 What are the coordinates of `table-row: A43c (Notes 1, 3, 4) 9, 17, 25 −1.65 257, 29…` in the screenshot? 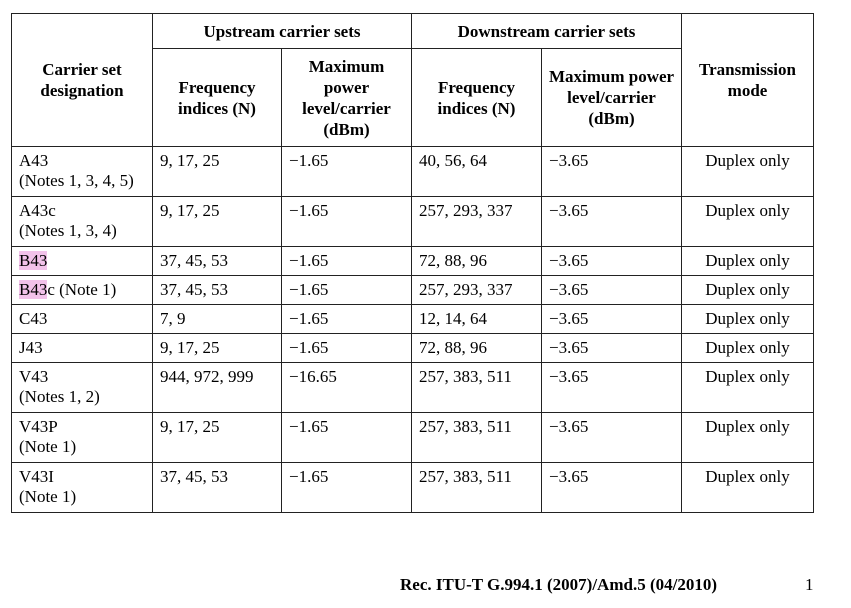 It's located at (412, 221).